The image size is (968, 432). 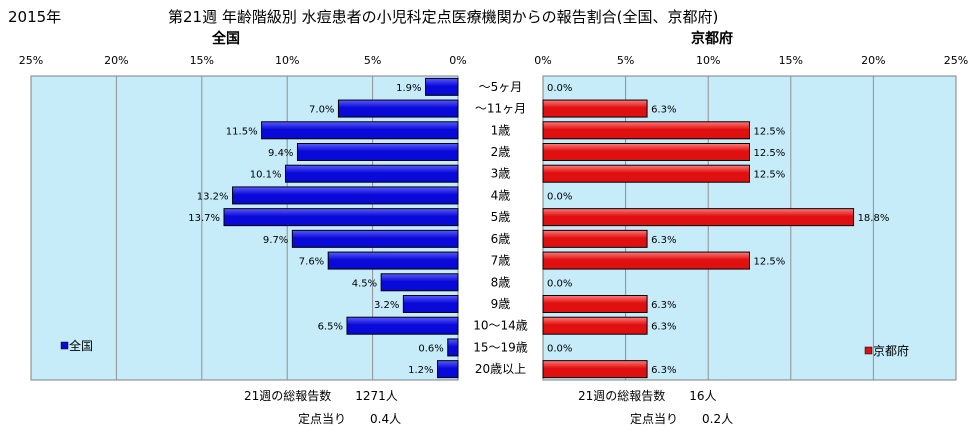 What do you see at coordinates (873, 60) in the screenshot?
I see `kyoto-tick-label: 20%` at bounding box center [873, 60].